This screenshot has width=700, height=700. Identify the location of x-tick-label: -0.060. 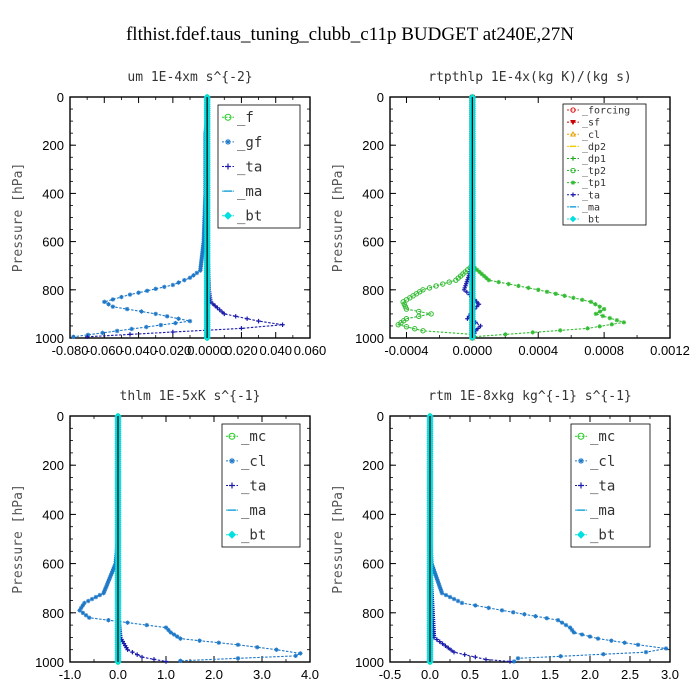
(104, 350).